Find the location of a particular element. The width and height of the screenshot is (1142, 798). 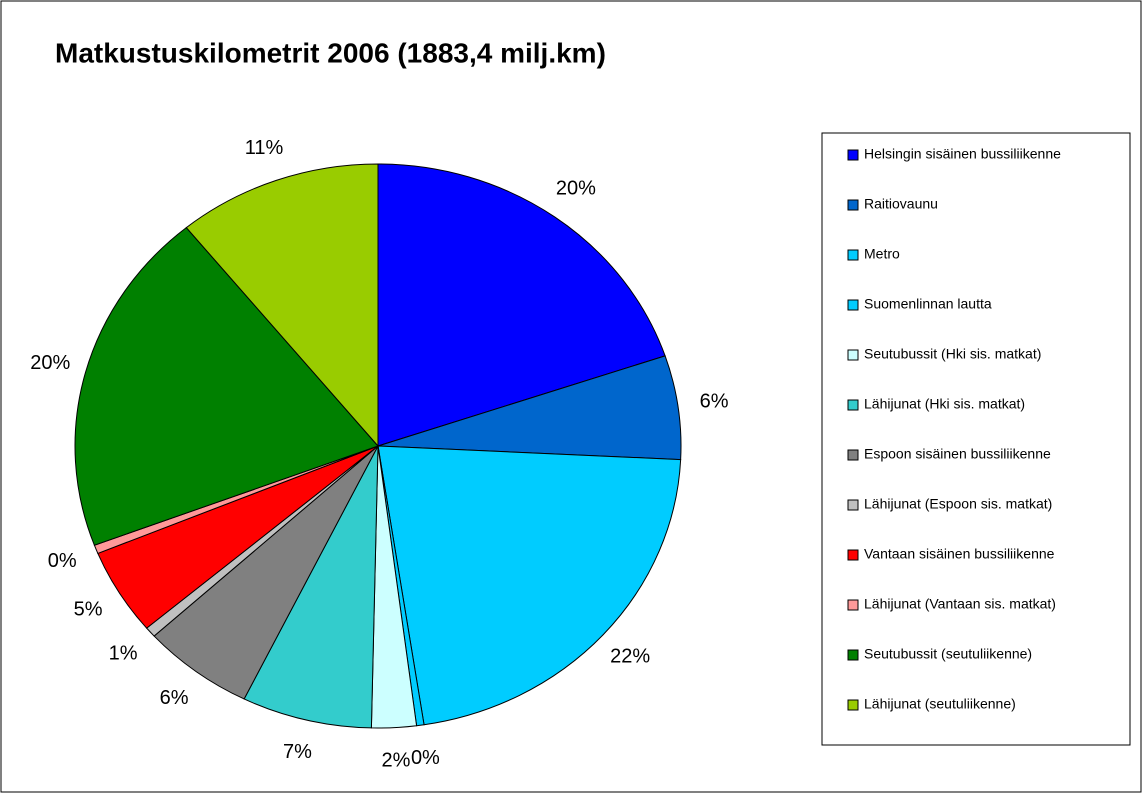

legend-label: Lähijunat (Hki sis. matkat) is located at coordinates (944, 404).